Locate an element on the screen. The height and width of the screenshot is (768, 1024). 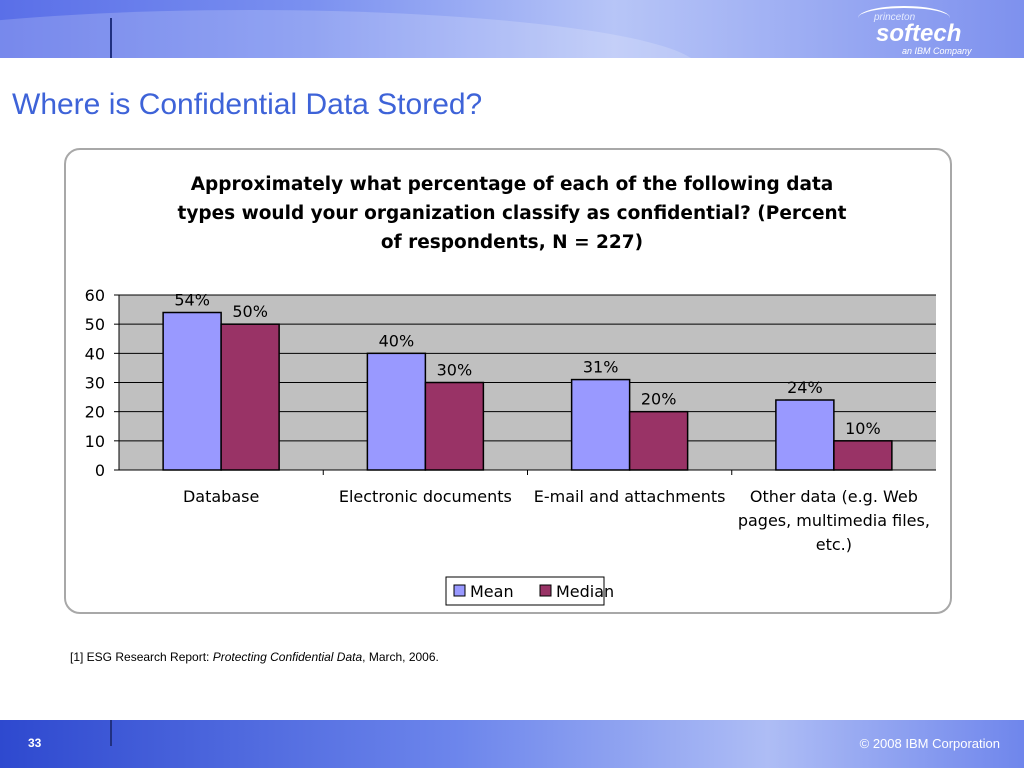
logo-small-text: princeton is located at coordinates (895, 17).